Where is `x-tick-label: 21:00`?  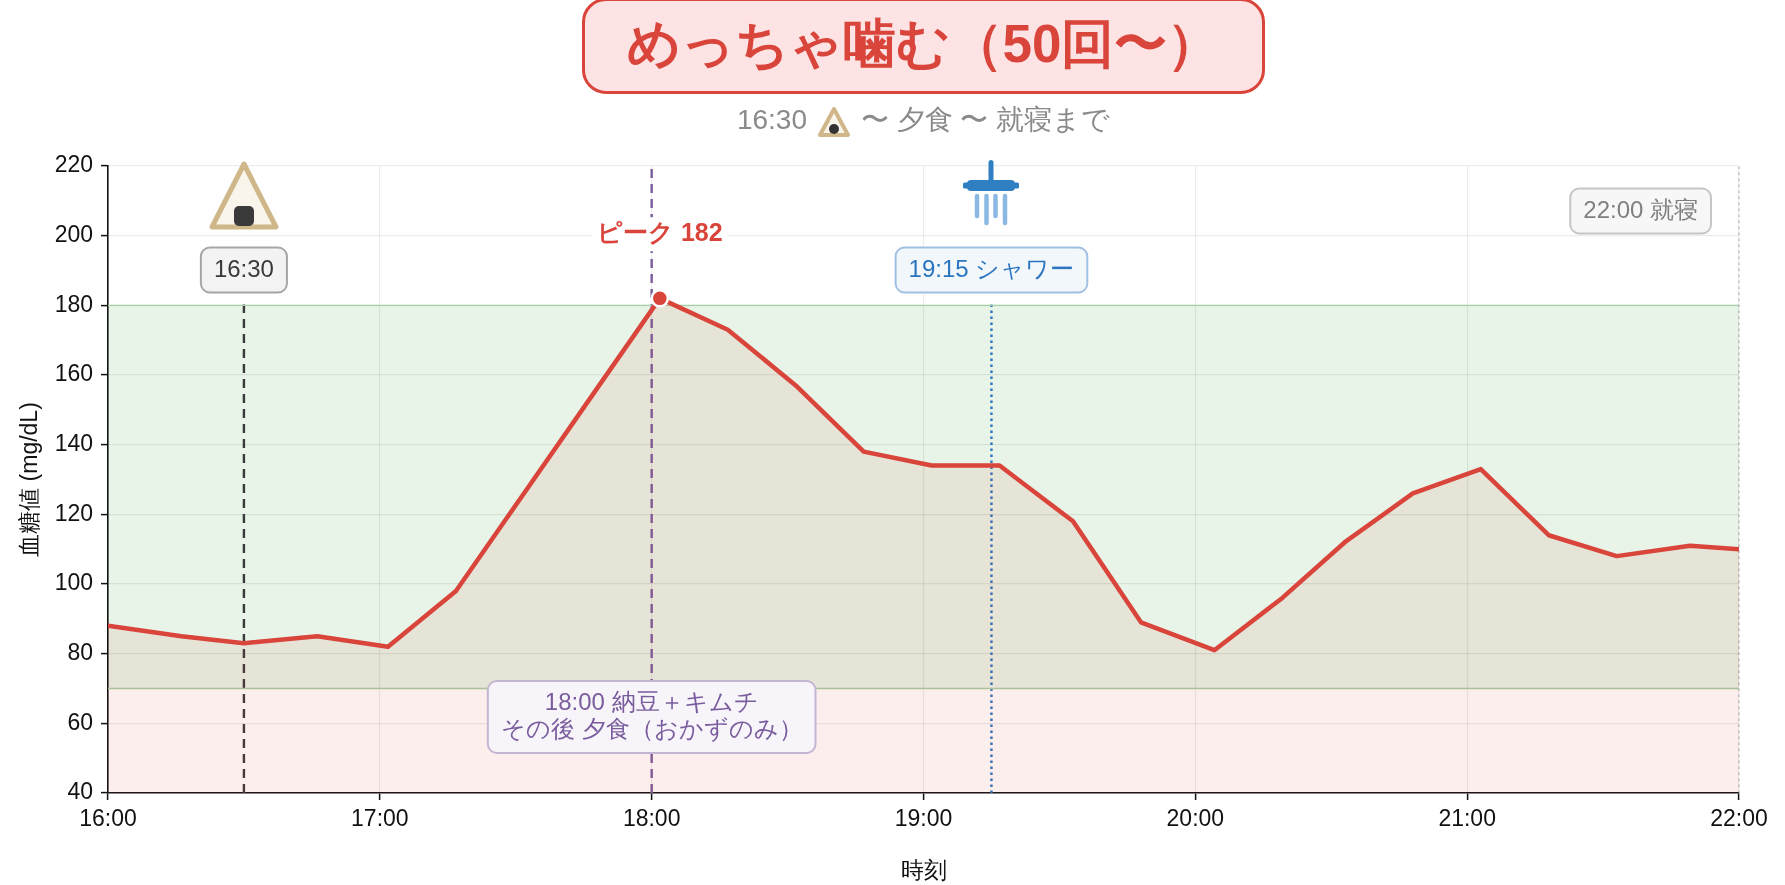 x-tick-label: 21:00 is located at coordinates (1467, 818).